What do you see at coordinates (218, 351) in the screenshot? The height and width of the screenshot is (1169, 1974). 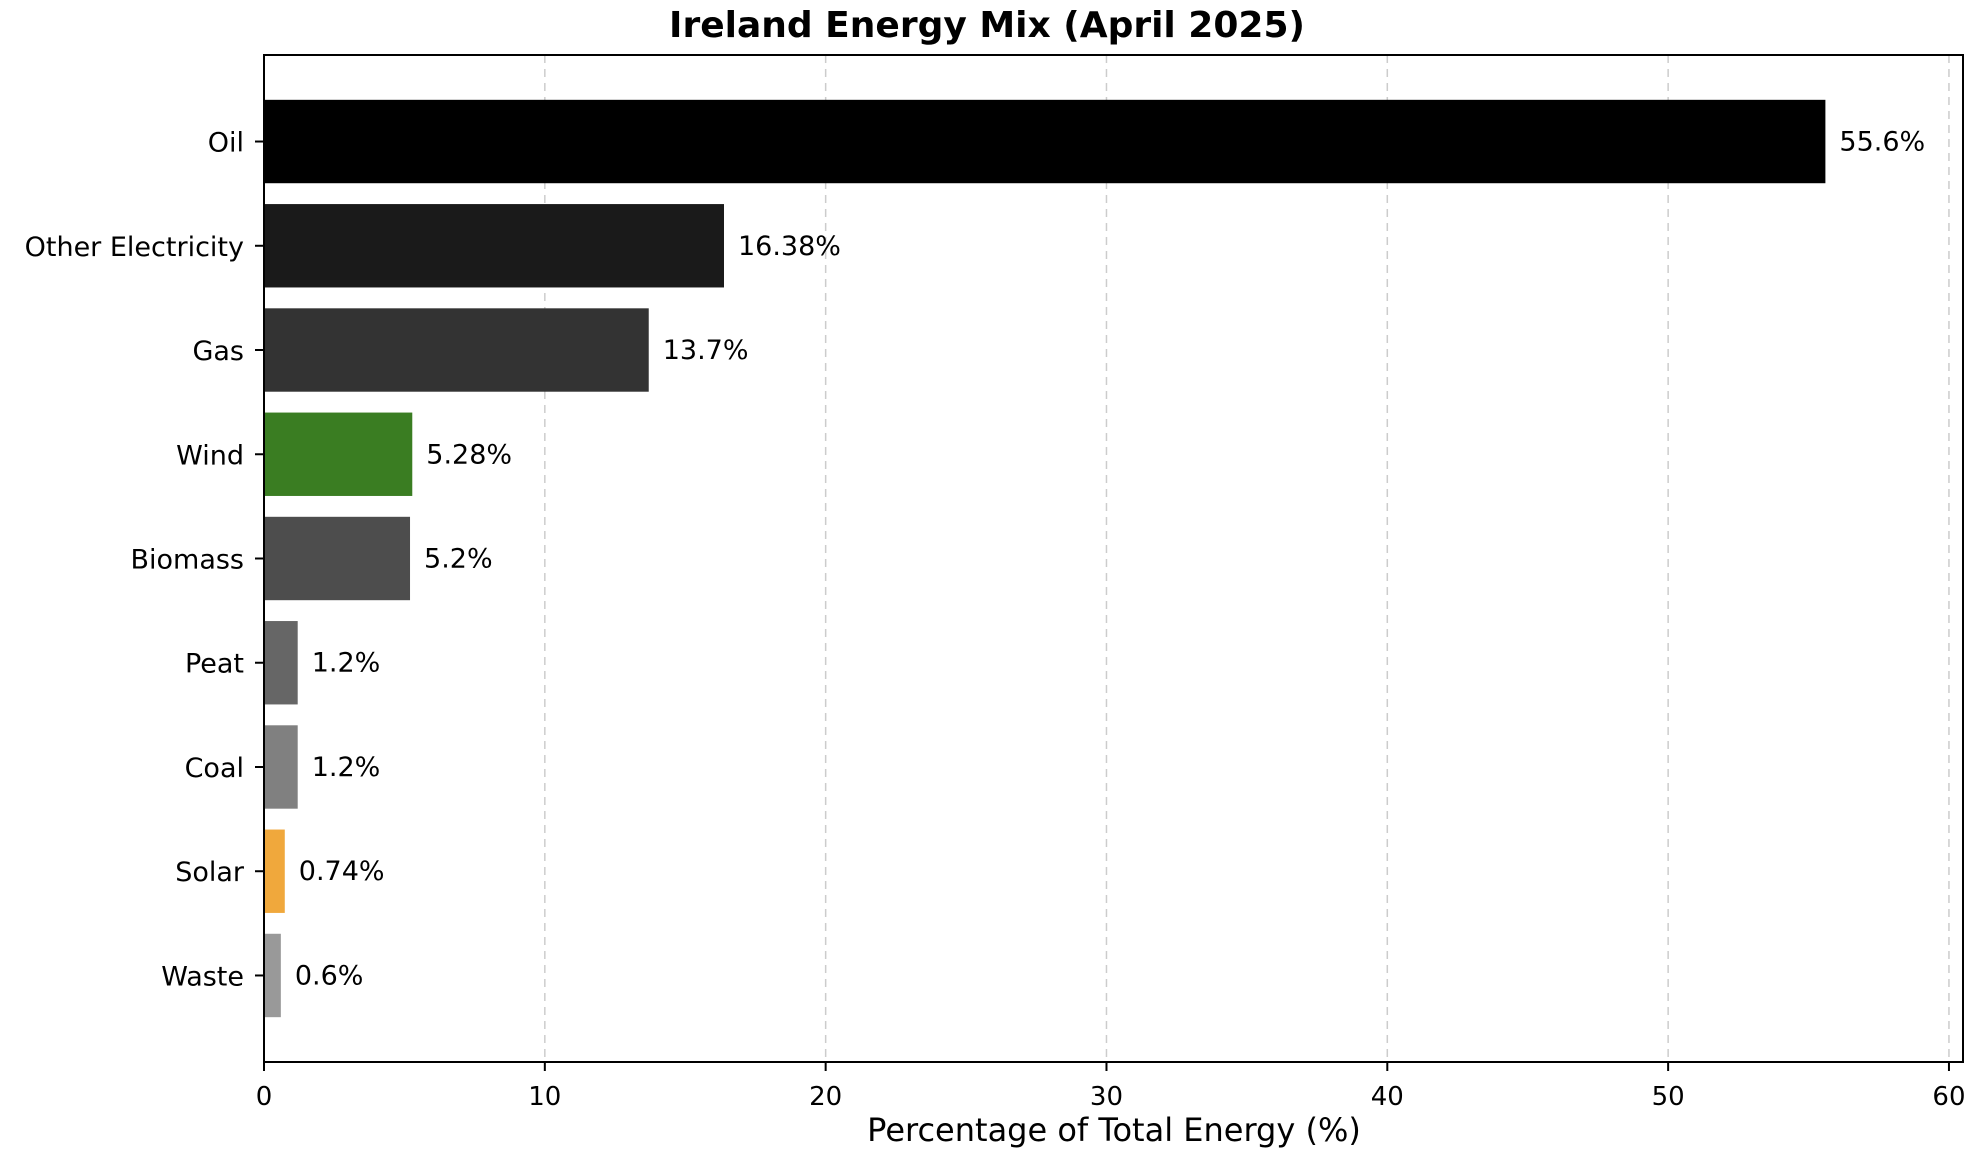 I see `y-tick-label-gas: Gas` at bounding box center [218, 351].